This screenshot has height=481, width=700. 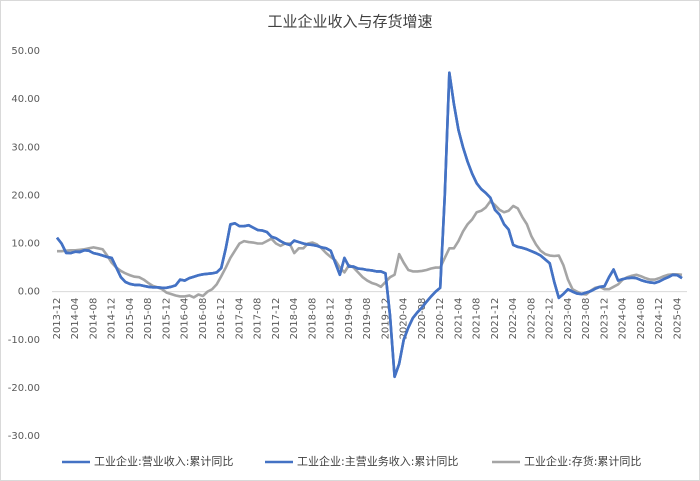 I want to click on legend-label: 工业企业:营业收入:累计同比, so click(x=163, y=461).